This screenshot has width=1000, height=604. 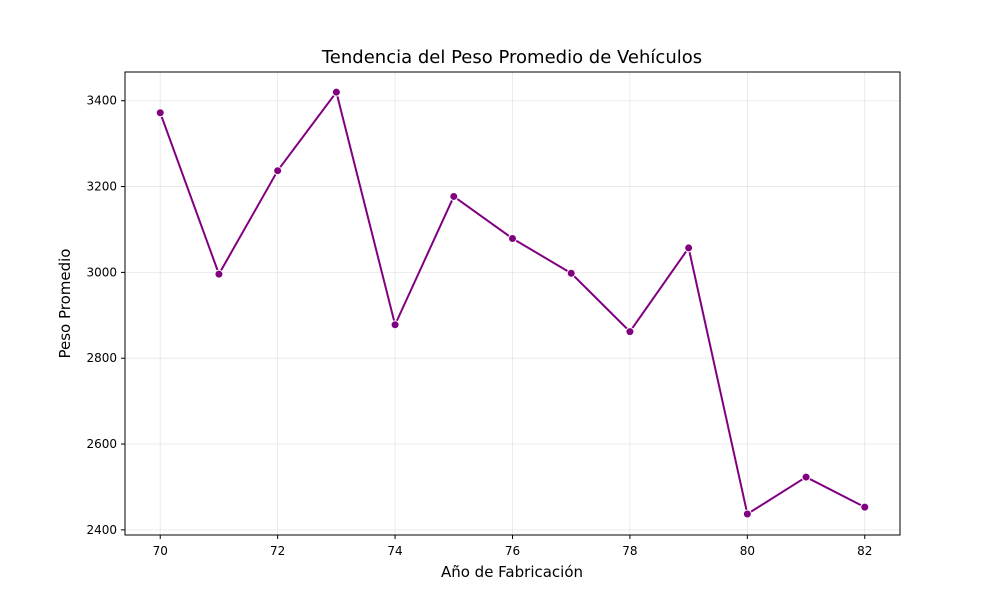 I want to click on y-tick-label: 2400, so click(x=101, y=530).